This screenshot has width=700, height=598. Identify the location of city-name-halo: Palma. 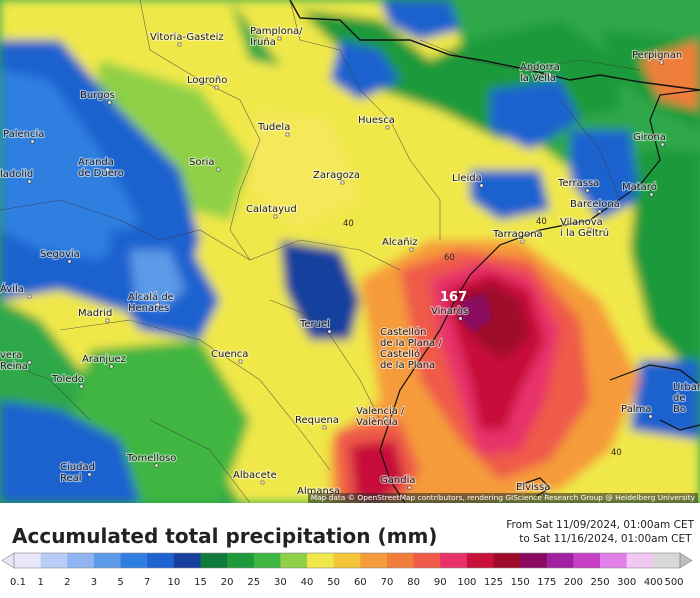
(636, 409).